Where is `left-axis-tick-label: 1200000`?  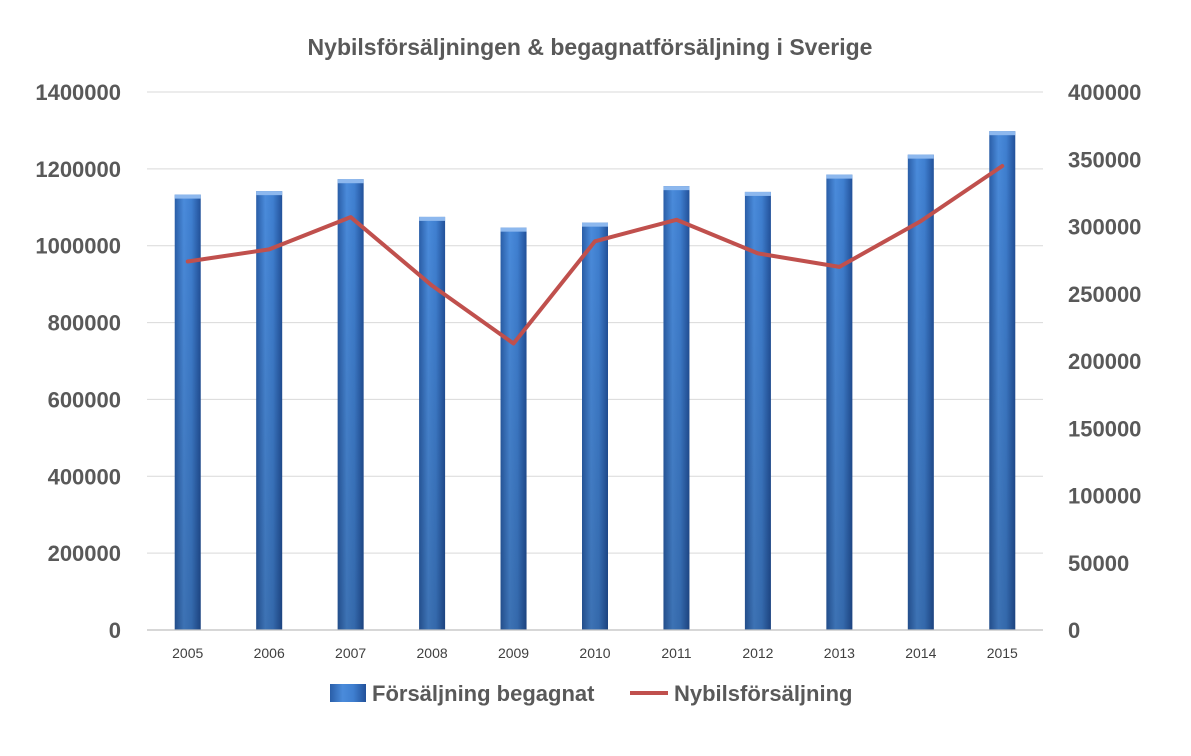
left-axis-tick-label: 1200000 is located at coordinates (78, 169).